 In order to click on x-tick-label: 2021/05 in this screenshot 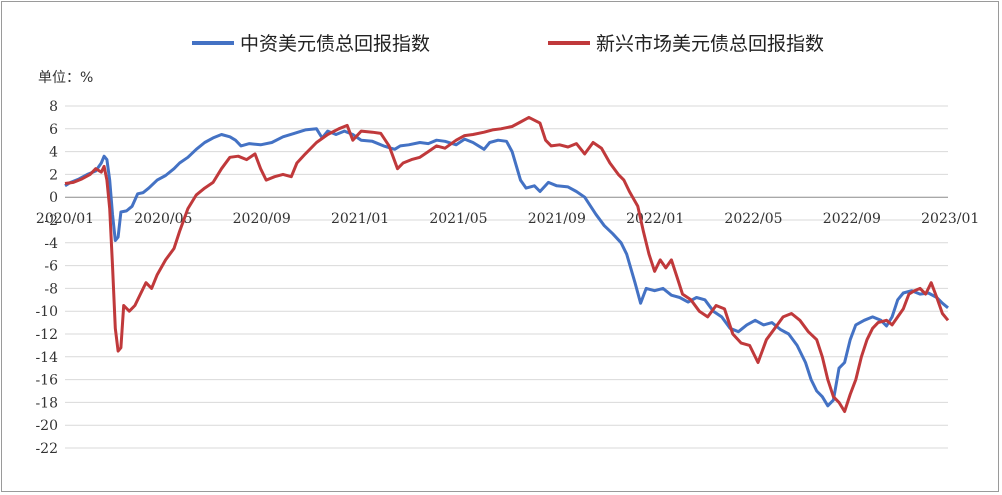, I will do `click(458, 219)`.